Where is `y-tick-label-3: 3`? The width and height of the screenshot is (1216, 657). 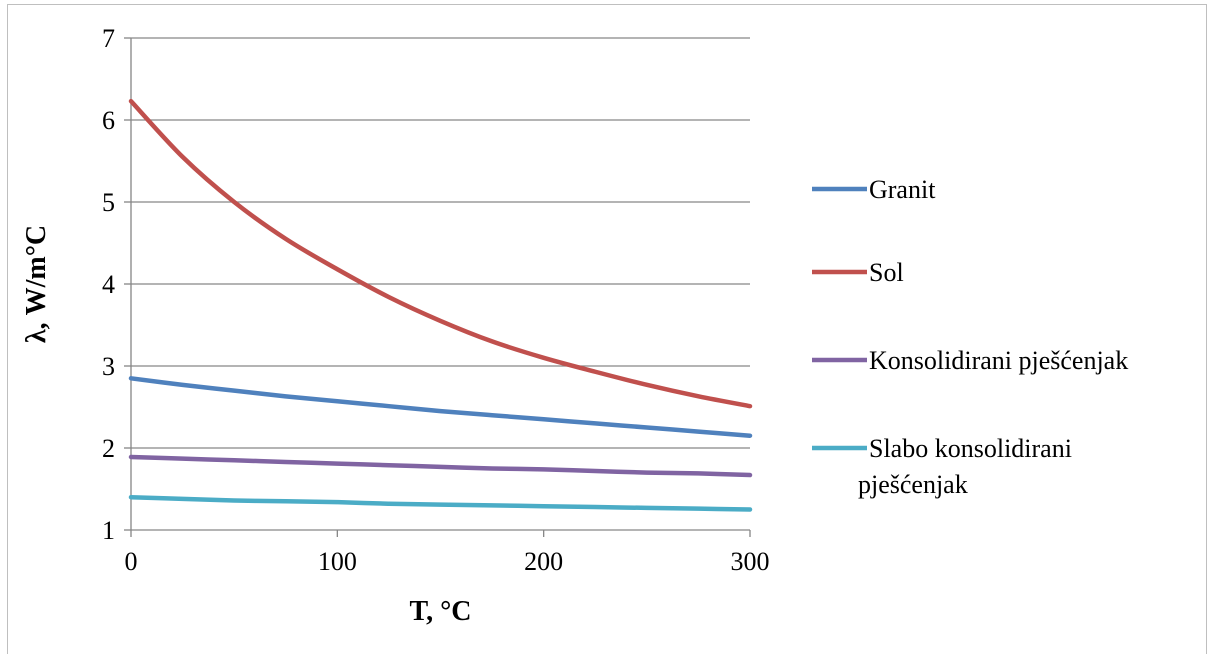 y-tick-label-3: 3 is located at coordinates (108, 366).